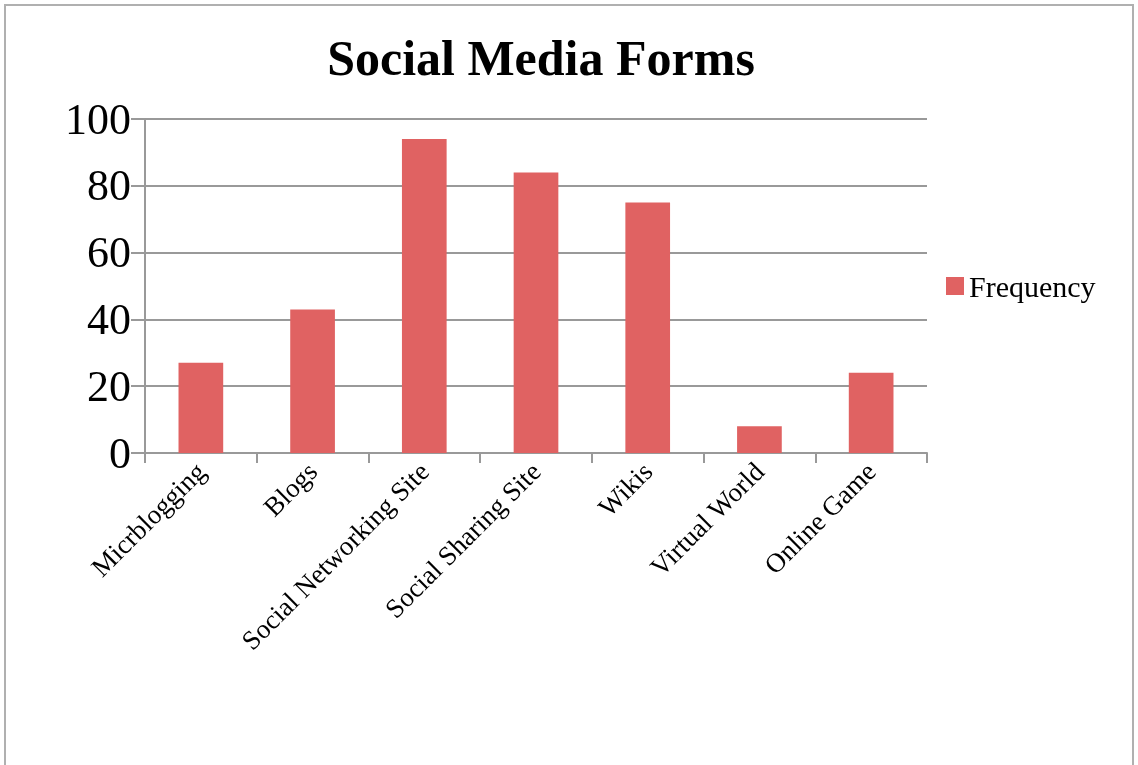  Describe the element at coordinates (109, 186) in the screenshot. I see `y-tick-label: 80` at that location.